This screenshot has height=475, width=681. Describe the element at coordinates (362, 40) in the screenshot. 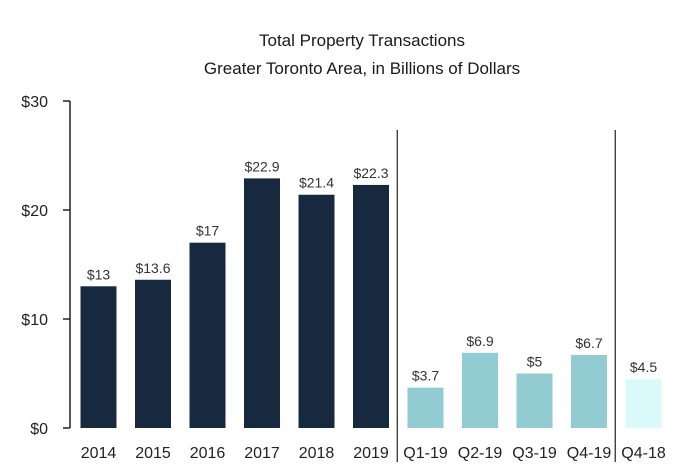

I see `chart-title: Total Property Transactions` at that location.